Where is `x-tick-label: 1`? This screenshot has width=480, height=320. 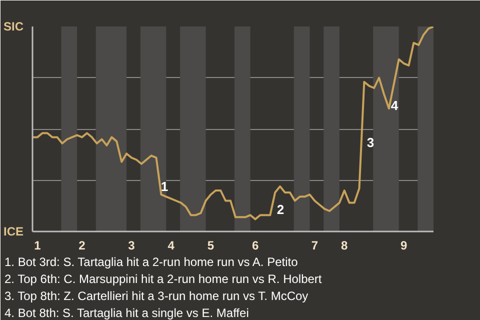 x-tick-label: 1 is located at coordinates (38, 245).